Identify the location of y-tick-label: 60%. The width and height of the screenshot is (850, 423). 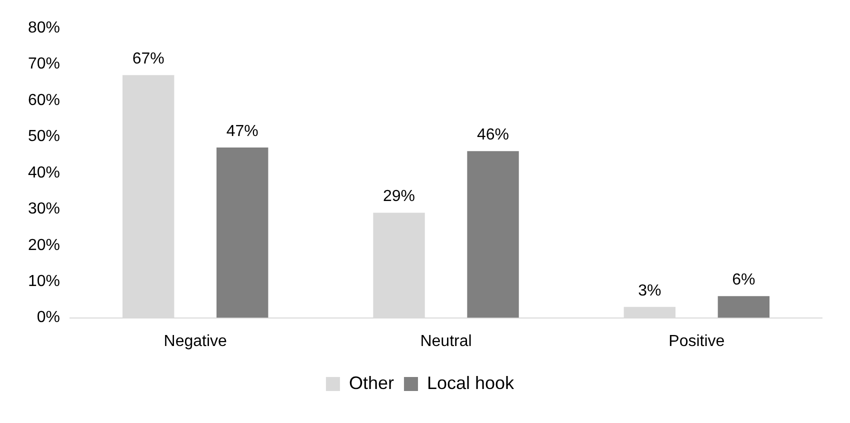
(44, 100).